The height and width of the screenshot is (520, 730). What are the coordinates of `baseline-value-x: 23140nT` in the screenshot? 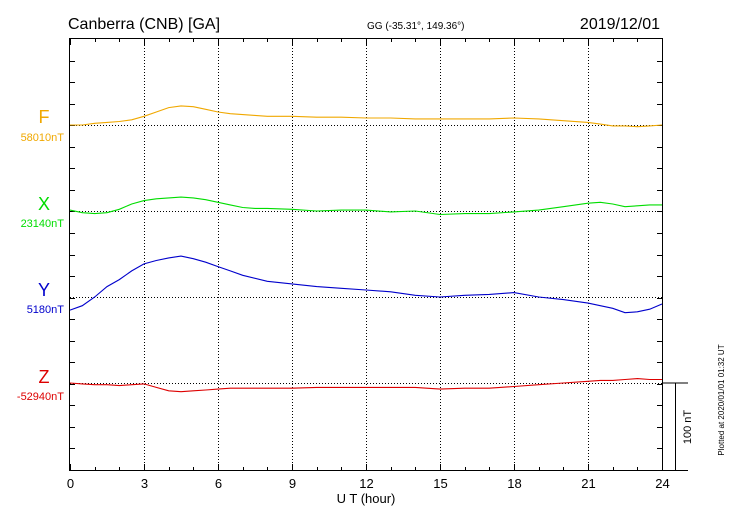 It's located at (43, 224).